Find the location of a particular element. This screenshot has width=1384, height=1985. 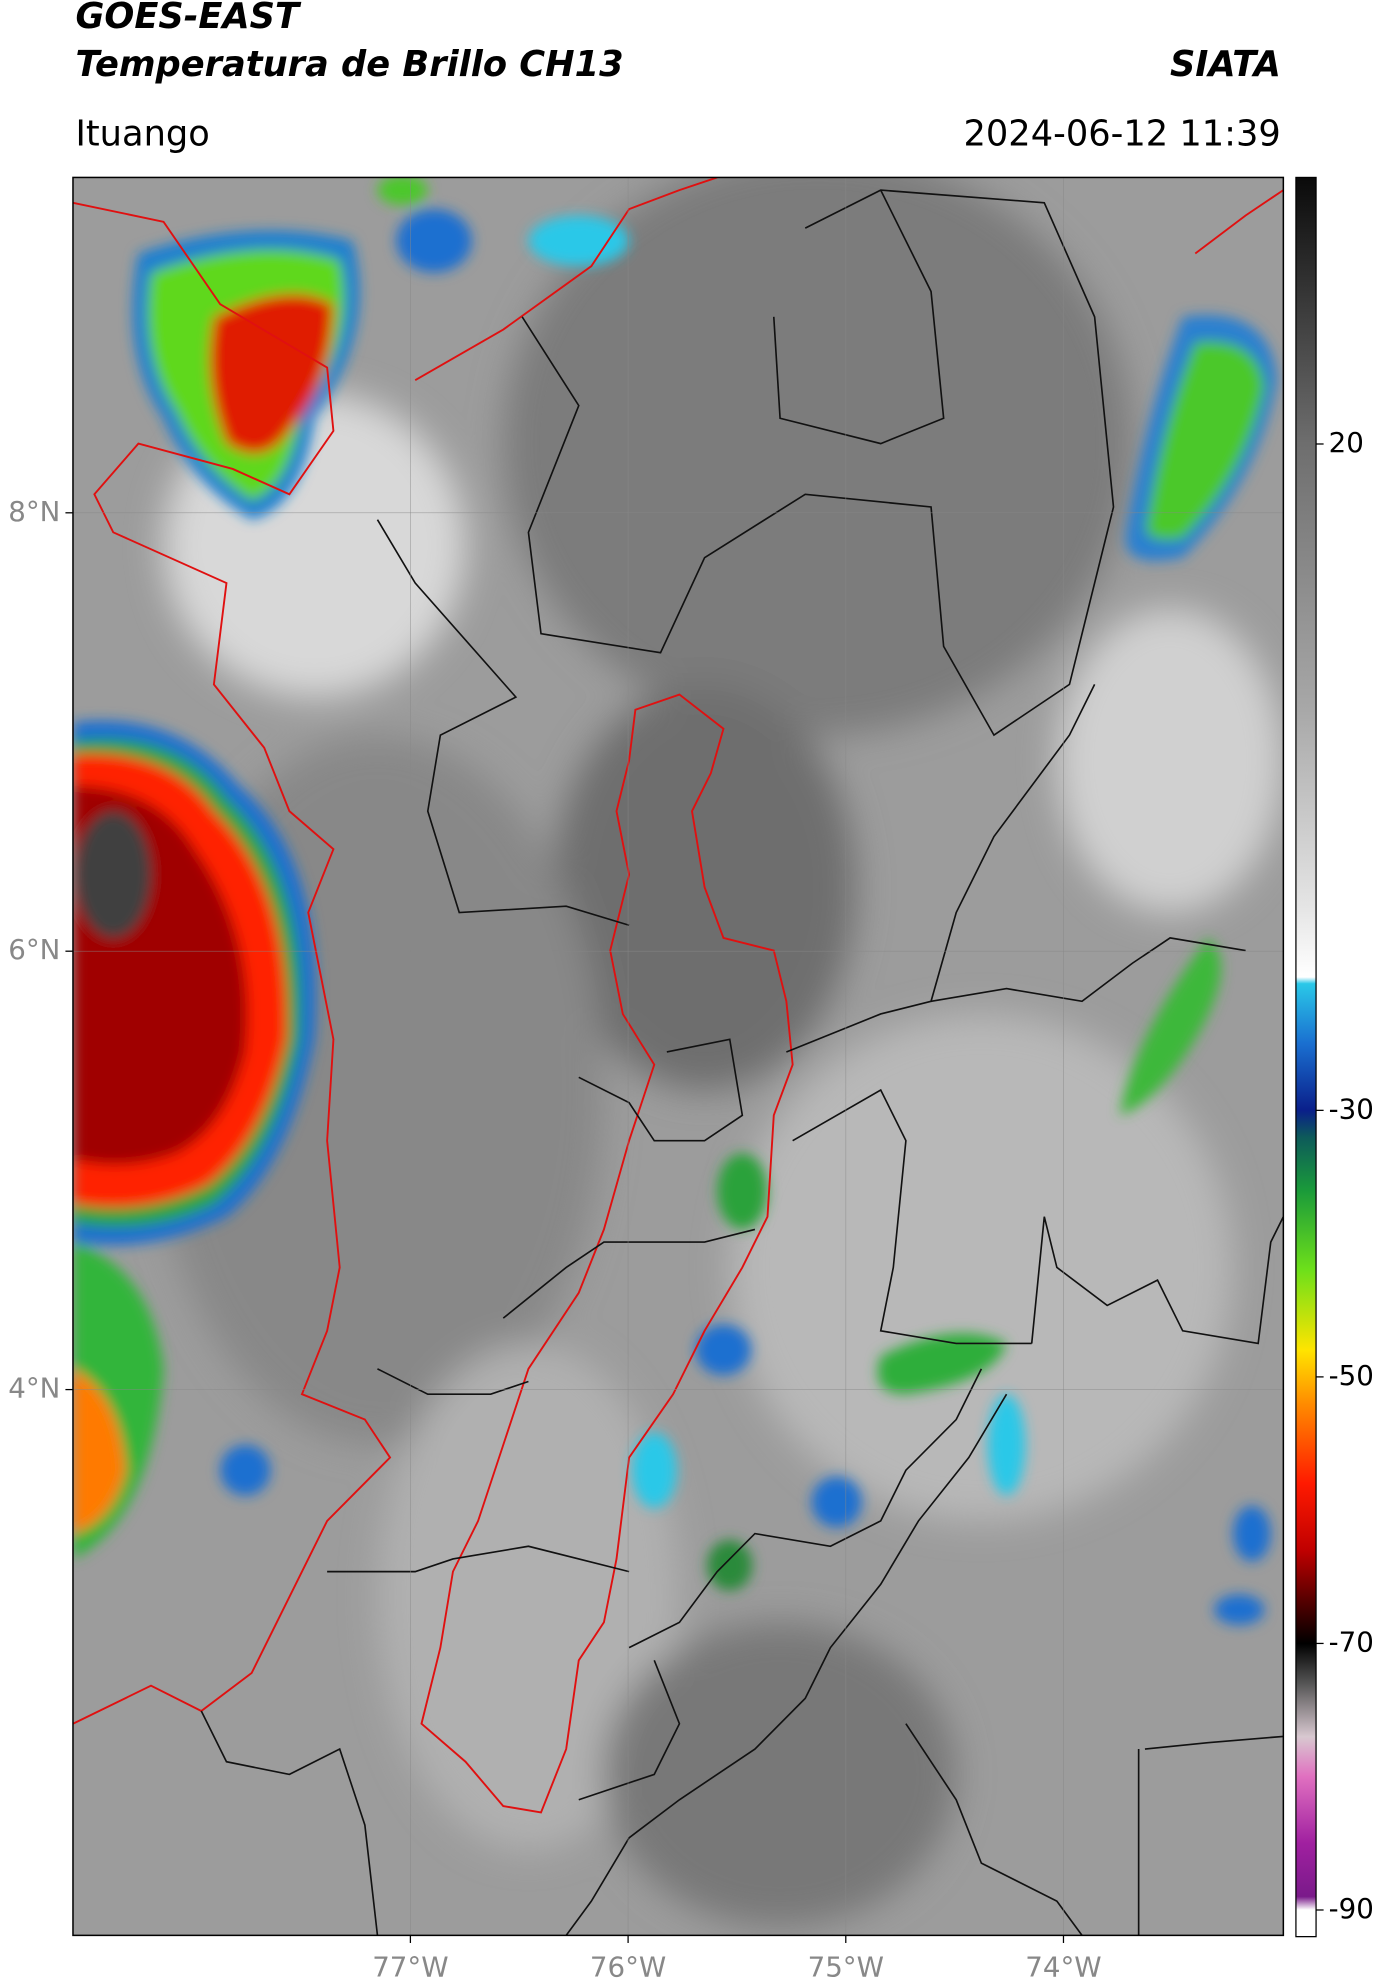

colorbar-tick-label: -30 is located at coordinates (1351, 1108).